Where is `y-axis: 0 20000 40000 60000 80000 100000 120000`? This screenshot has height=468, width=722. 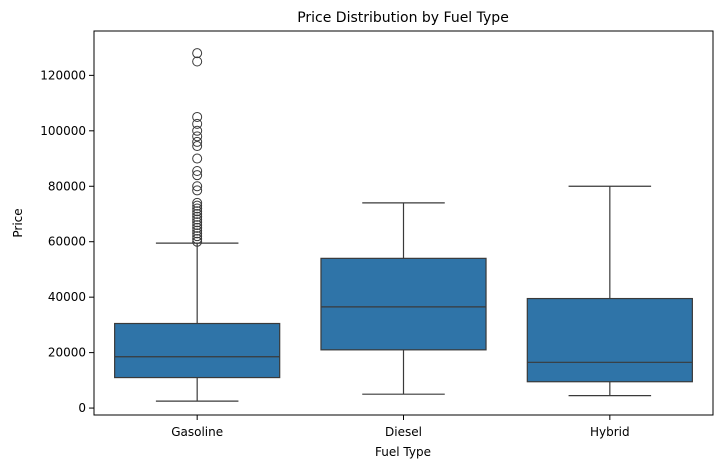 y-axis: 0 20000 40000 60000 80000 100000 120000 is located at coordinates (67, 241).